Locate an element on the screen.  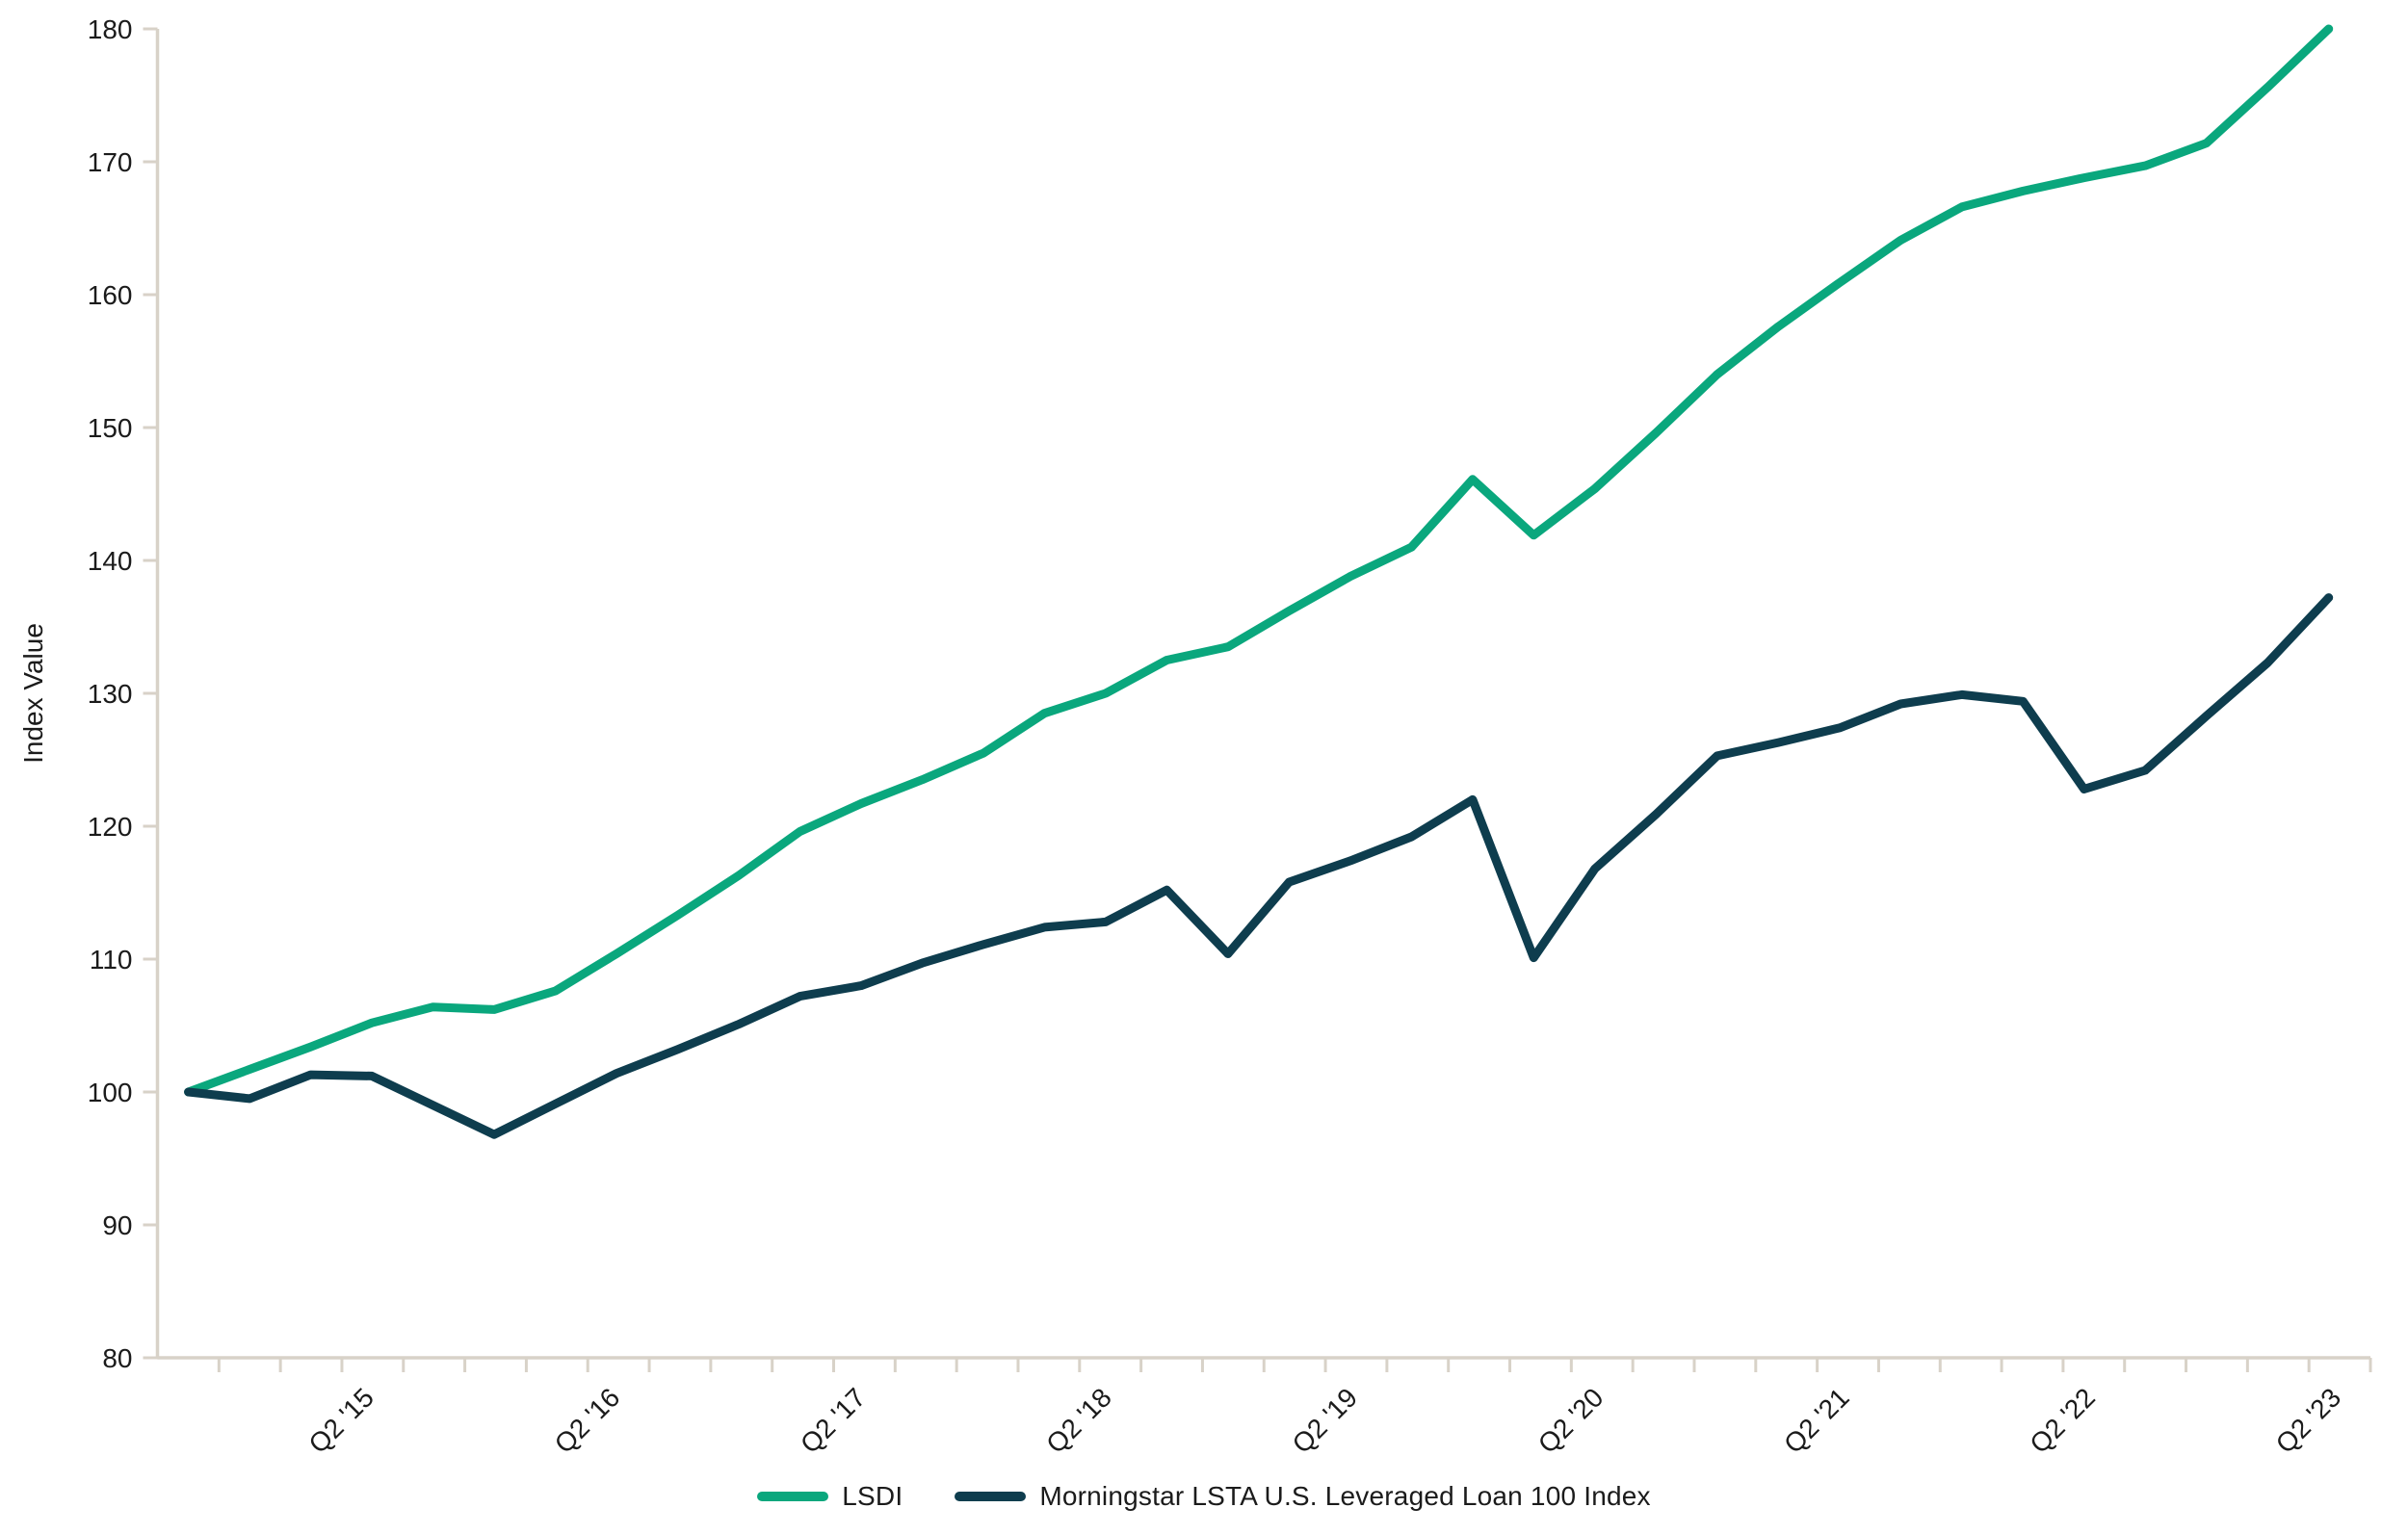
y-axis-tick-labels: 80 90 100 110 120 130 140 150 160 170 180 is located at coordinates (110, 693).